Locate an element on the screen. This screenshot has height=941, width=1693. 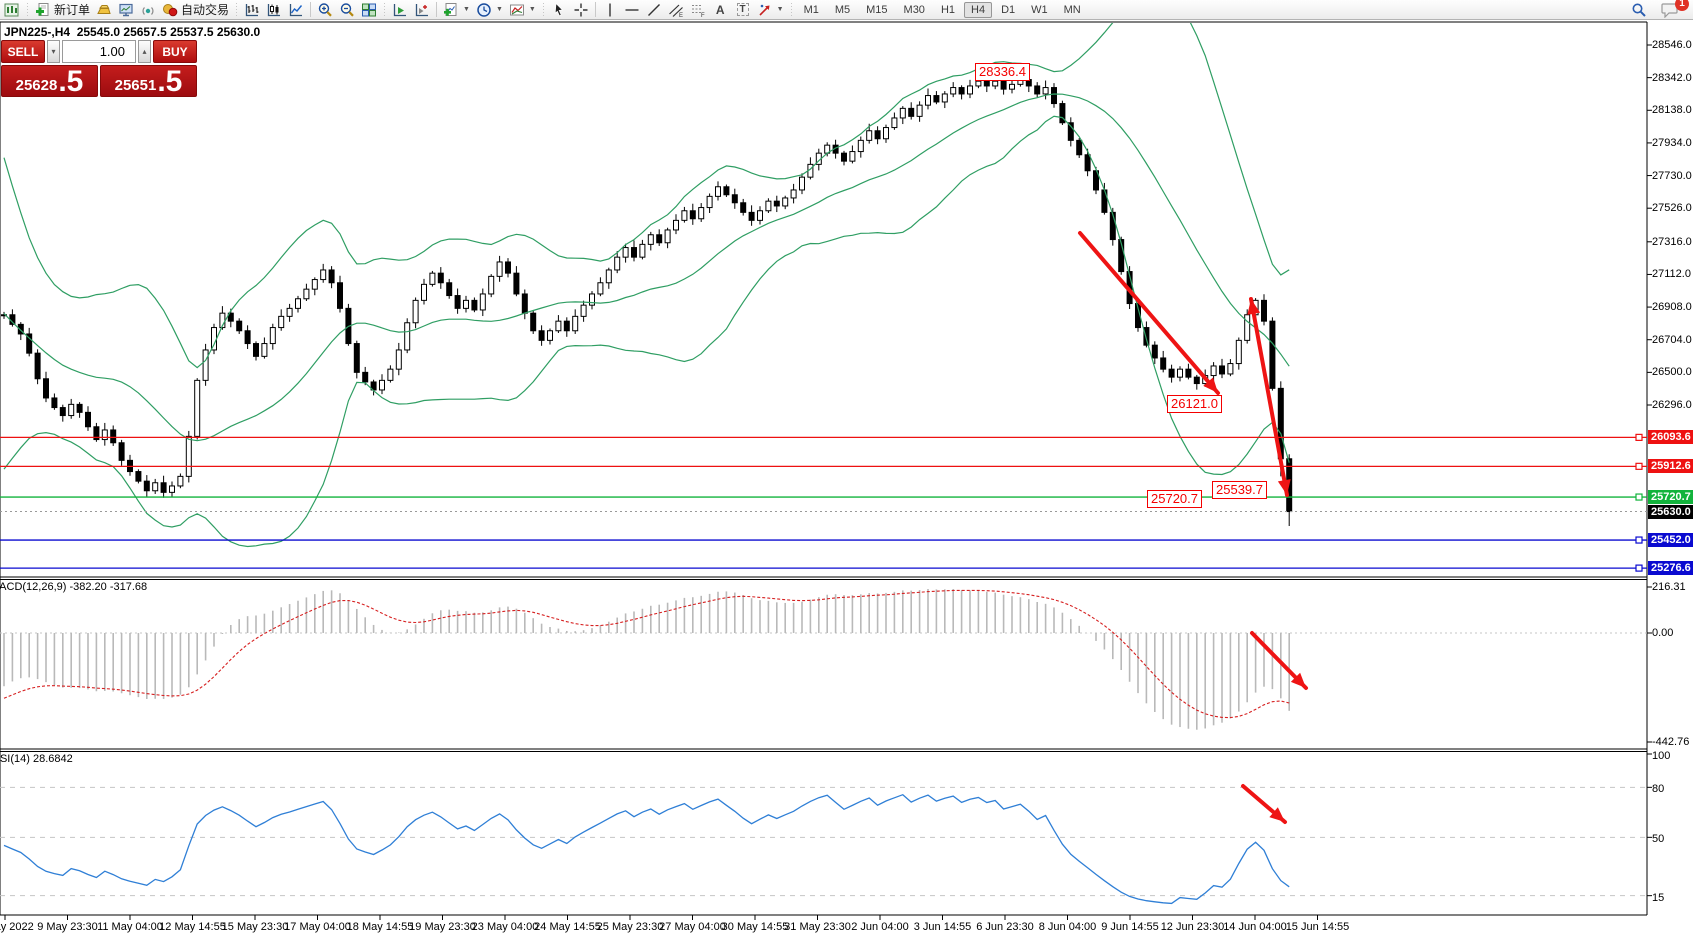
ask-price: 25651.5 is located at coordinates (148, 81).